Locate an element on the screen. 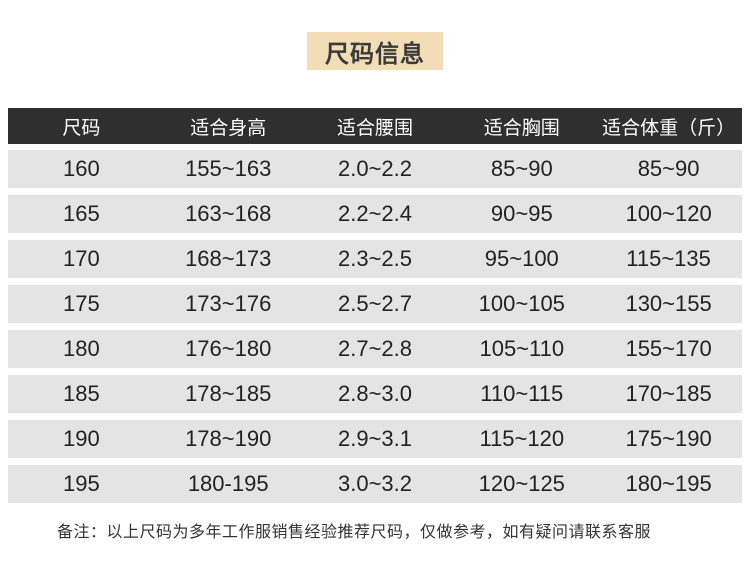  table-cell: 130~155 is located at coordinates (668, 303).